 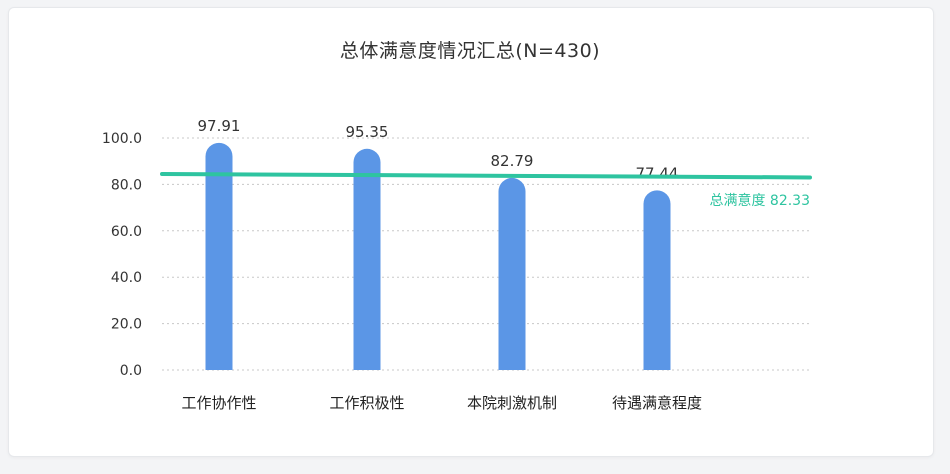 I want to click on y-tick-label: 100.0, so click(x=122, y=139).